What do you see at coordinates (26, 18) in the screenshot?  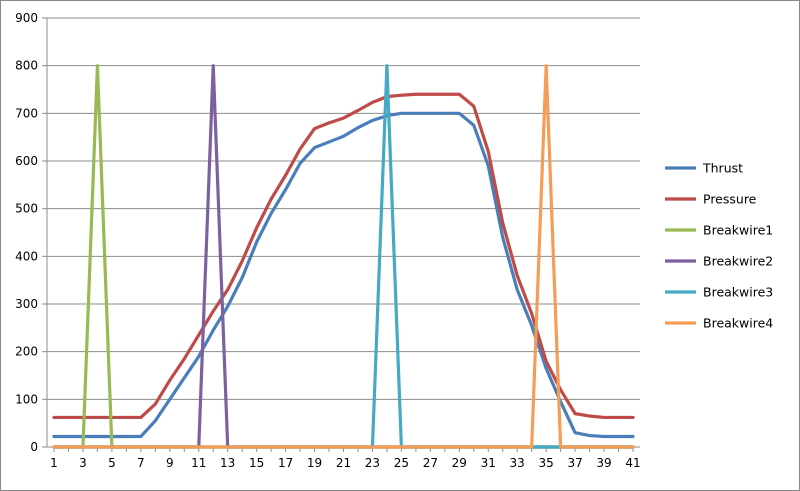 I see `y-tick-label: 900` at bounding box center [26, 18].